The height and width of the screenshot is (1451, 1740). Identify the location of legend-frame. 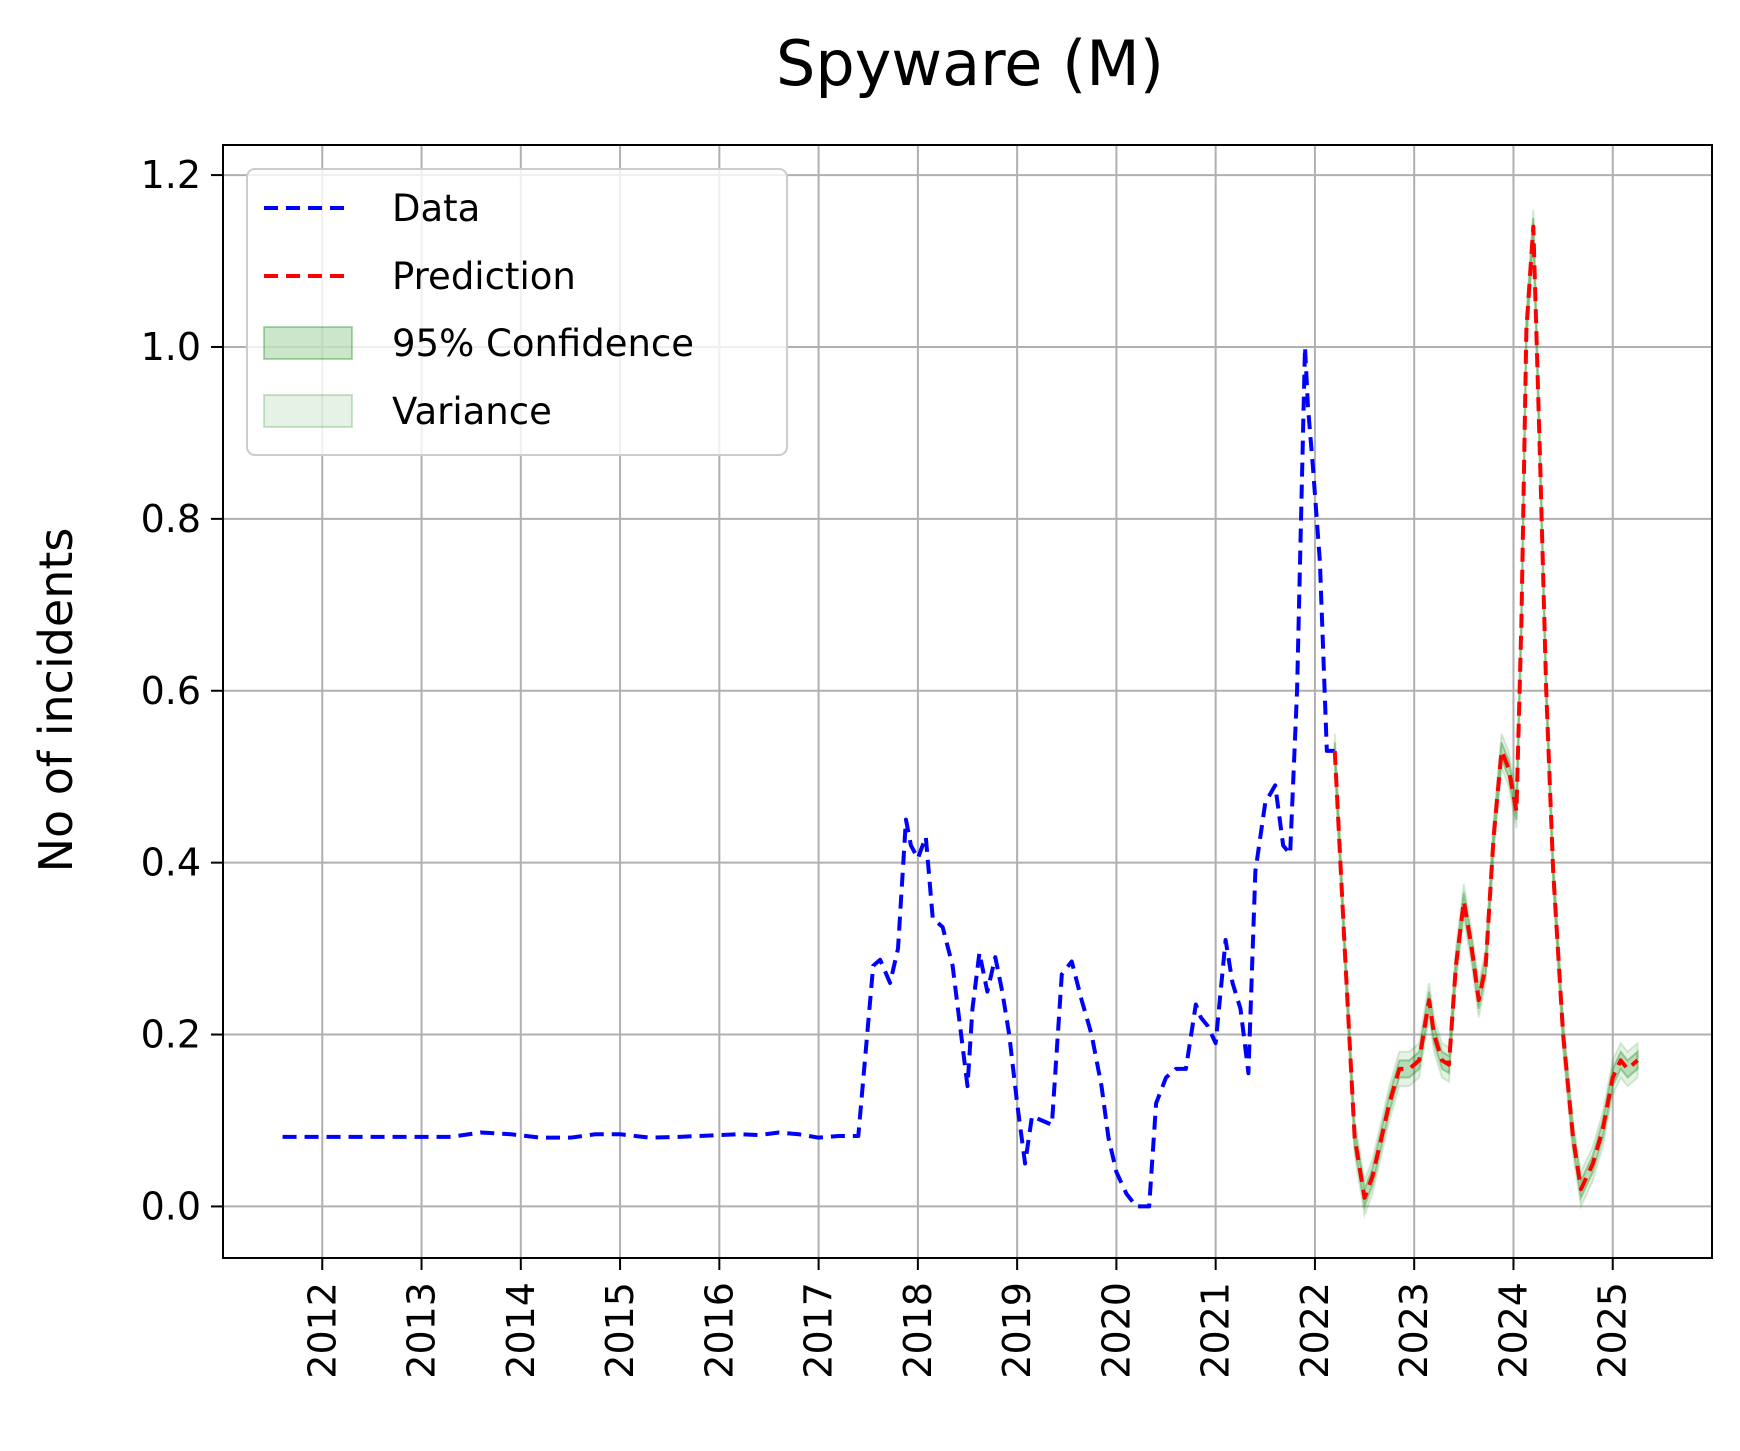
(517, 312).